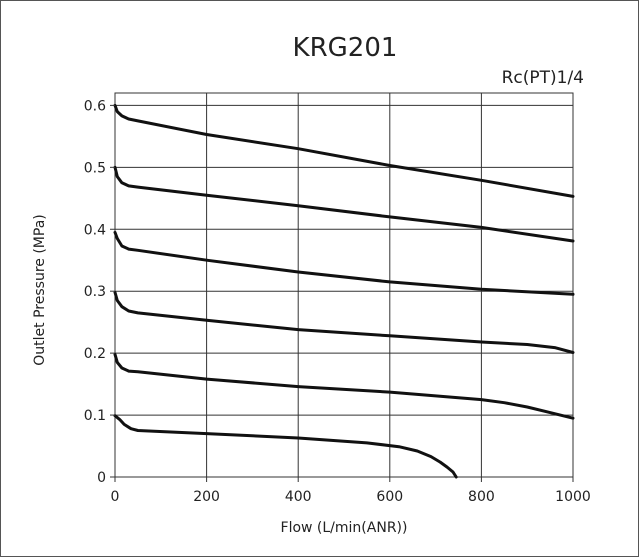 The image size is (639, 557). What do you see at coordinates (298, 497) in the screenshot?
I see `x-tick-label: 400` at bounding box center [298, 497].